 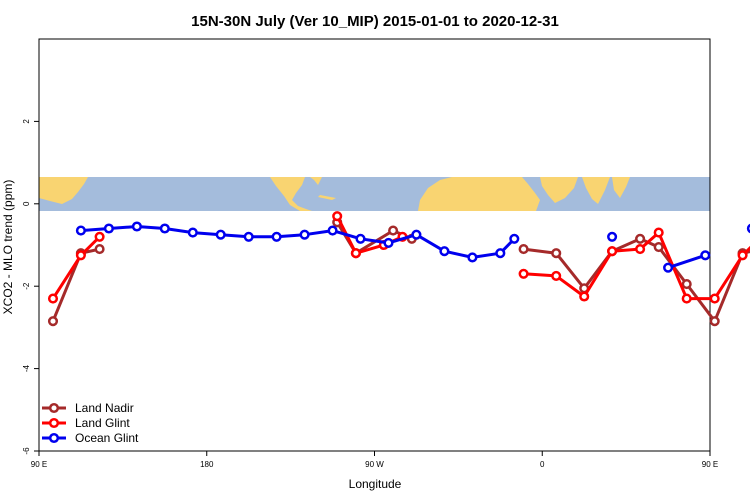 I want to click on y-tick-label: -2, so click(x=26, y=286).